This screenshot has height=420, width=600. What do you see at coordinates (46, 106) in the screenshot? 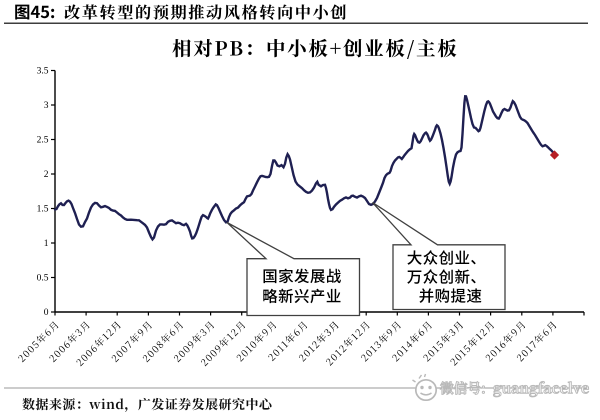
I see `svg-text: 3` at bounding box center [46, 106].